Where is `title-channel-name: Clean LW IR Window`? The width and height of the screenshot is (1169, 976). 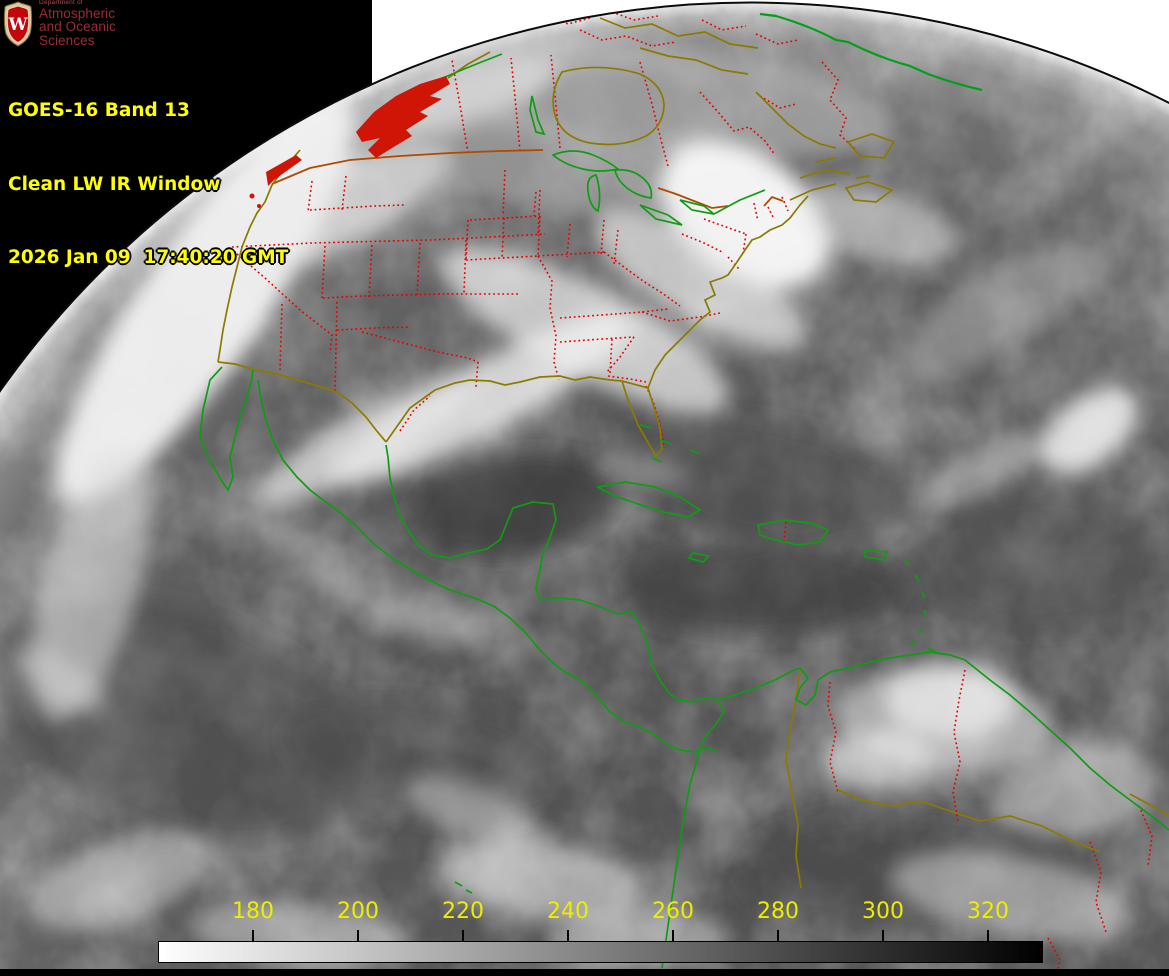
title-channel-name: Clean LW IR Window is located at coordinates (114, 184).